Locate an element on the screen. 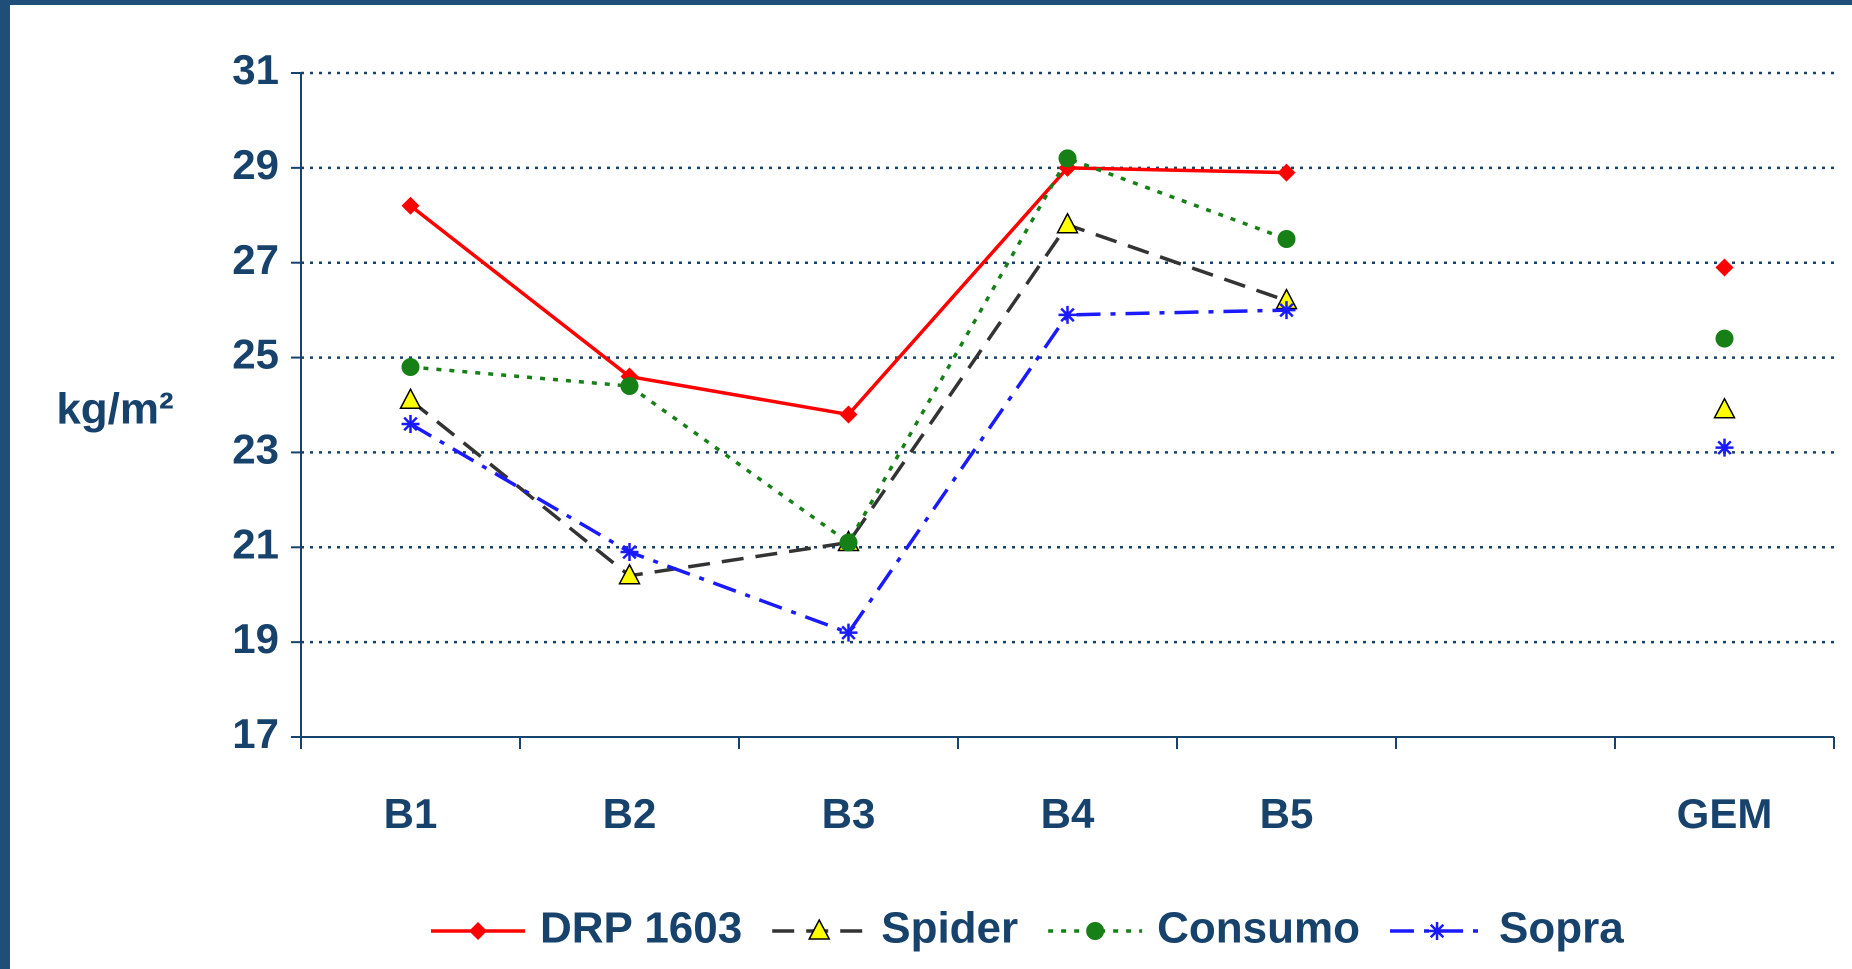 The height and width of the screenshot is (969, 1852). legend-entry: DRP 1603 is located at coordinates (586, 928).